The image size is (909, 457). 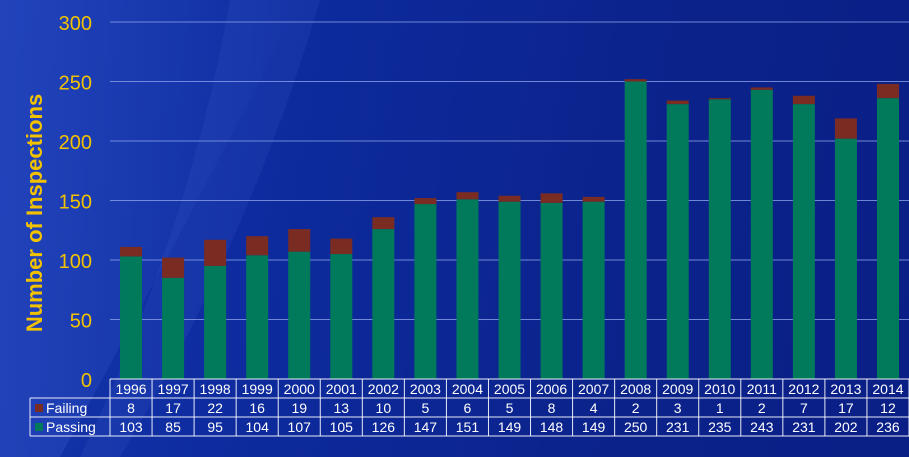 What do you see at coordinates (383, 223) in the screenshot?
I see `bar-failing-2002` at bounding box center [383, 223].